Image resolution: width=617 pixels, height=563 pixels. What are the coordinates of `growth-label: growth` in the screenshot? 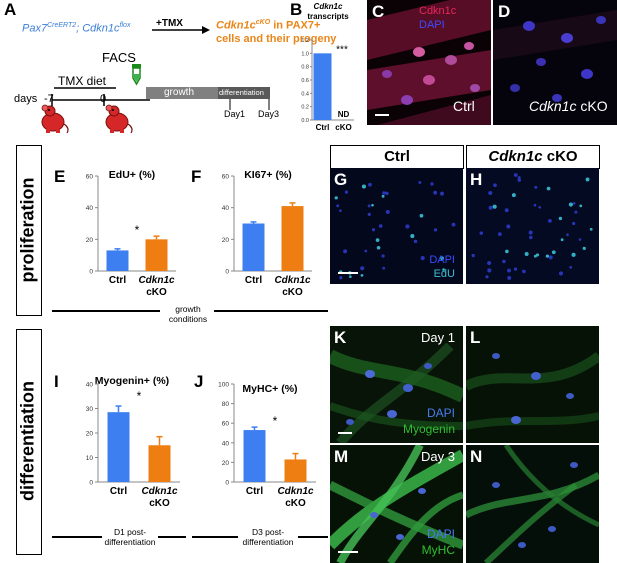 It's located at (179, 92).